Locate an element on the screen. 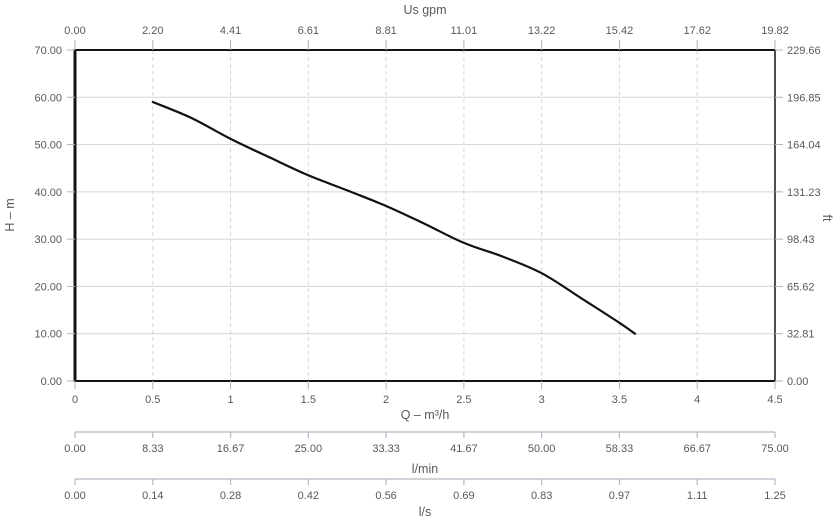  bottom-axis-title: Q – m³/h is located at coordinates (425, 415).